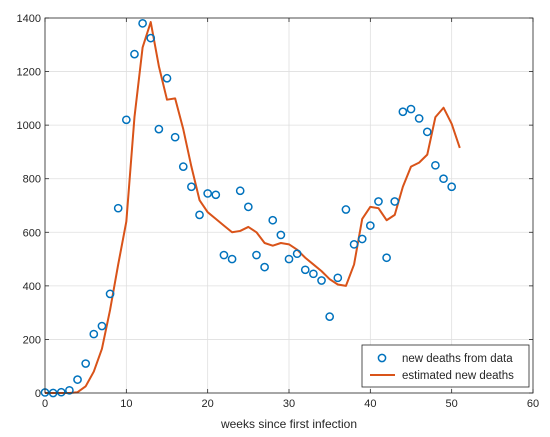  Describe the element at coordinates (457, 359) in the screenshot. I see `legend-label-data: new deaths from data` at that location.